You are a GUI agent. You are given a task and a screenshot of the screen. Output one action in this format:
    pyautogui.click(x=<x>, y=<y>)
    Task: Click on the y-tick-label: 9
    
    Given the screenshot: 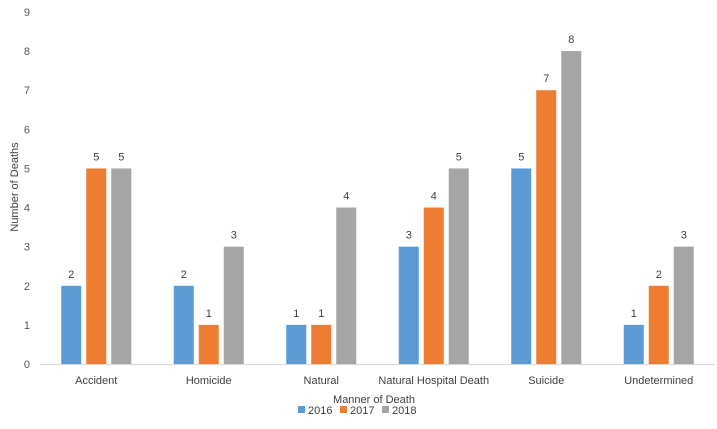 What is the action you would take?
    pyautogui.click(x=27, y=13)
    